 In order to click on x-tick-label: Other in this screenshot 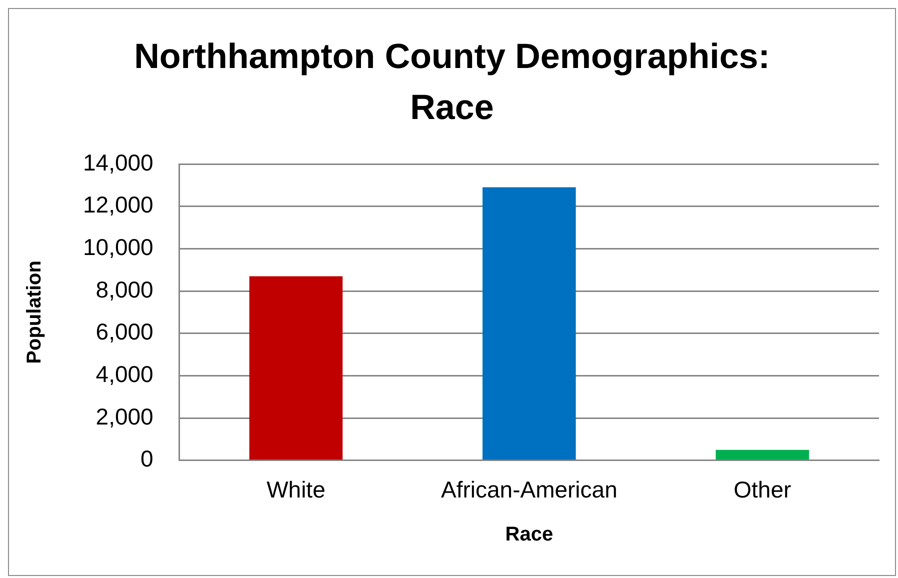, I will do `click(763, 489)`.